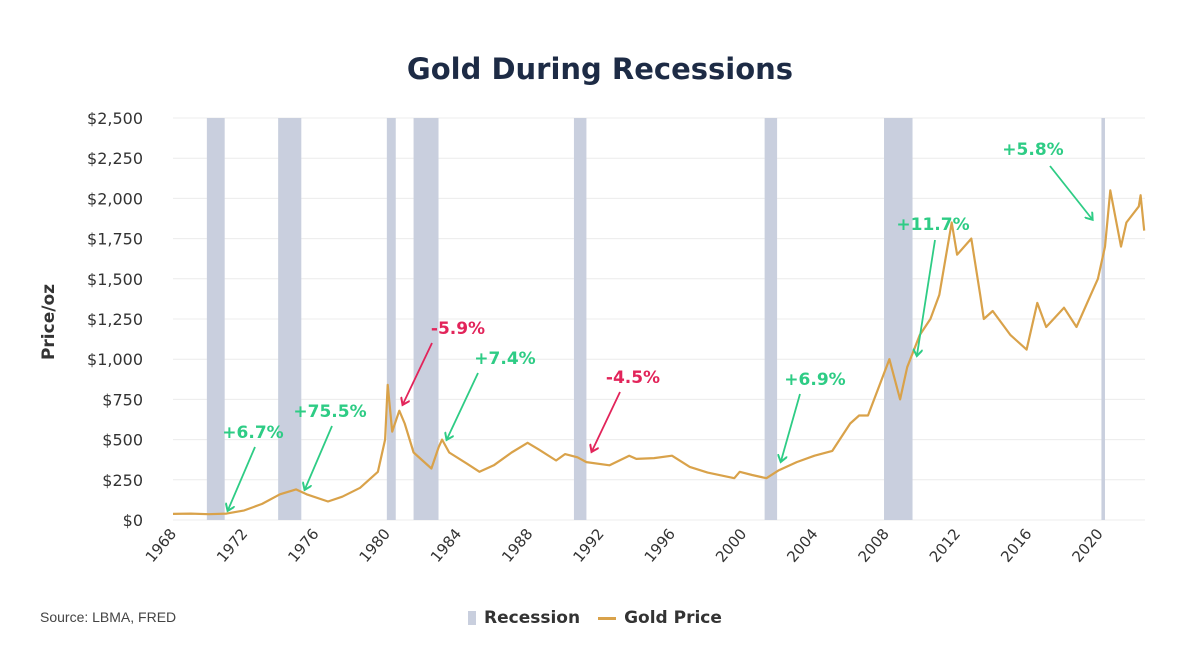 The image size is (1200, 670). I want to click on x-tick-label: 2016, so click(1016, 545).